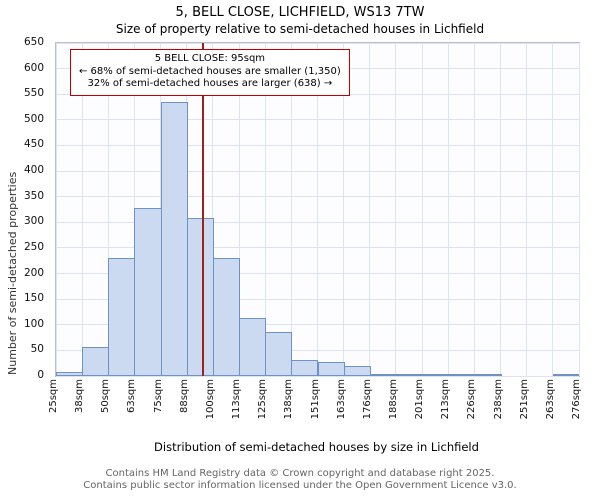 The width and height of the screenshot is (600, 500). I want to click on x-tick-label: 100sqm, so click(210, 399).